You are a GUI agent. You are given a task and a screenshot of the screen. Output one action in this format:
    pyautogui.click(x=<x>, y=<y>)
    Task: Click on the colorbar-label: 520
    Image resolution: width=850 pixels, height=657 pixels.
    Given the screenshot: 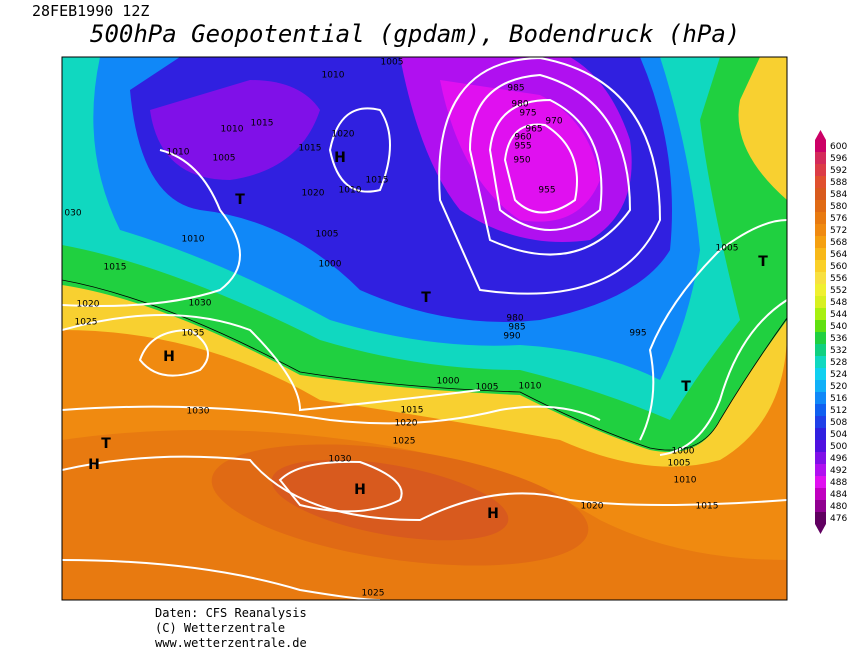 What is the action you would take?
    pyautogui.click(x=838, y=387)
    